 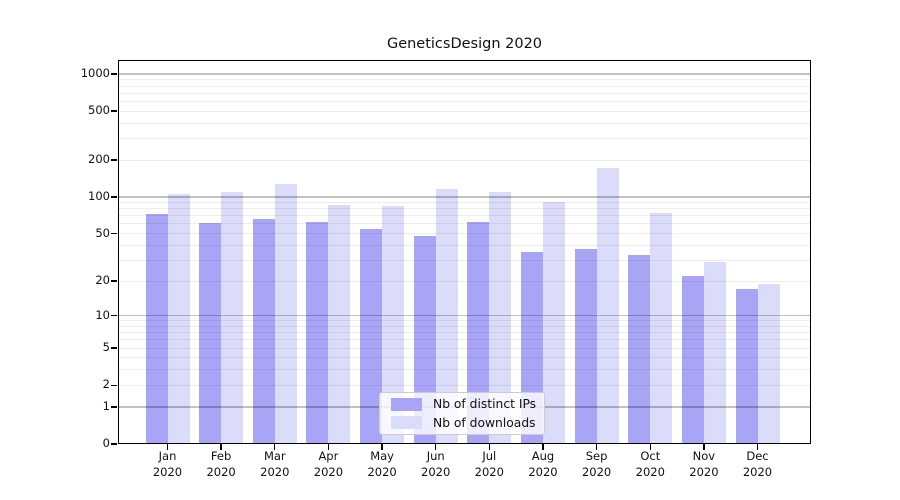 I want to click on x-tick-label-jun: Jun 2020, so click(x=436, y=464).